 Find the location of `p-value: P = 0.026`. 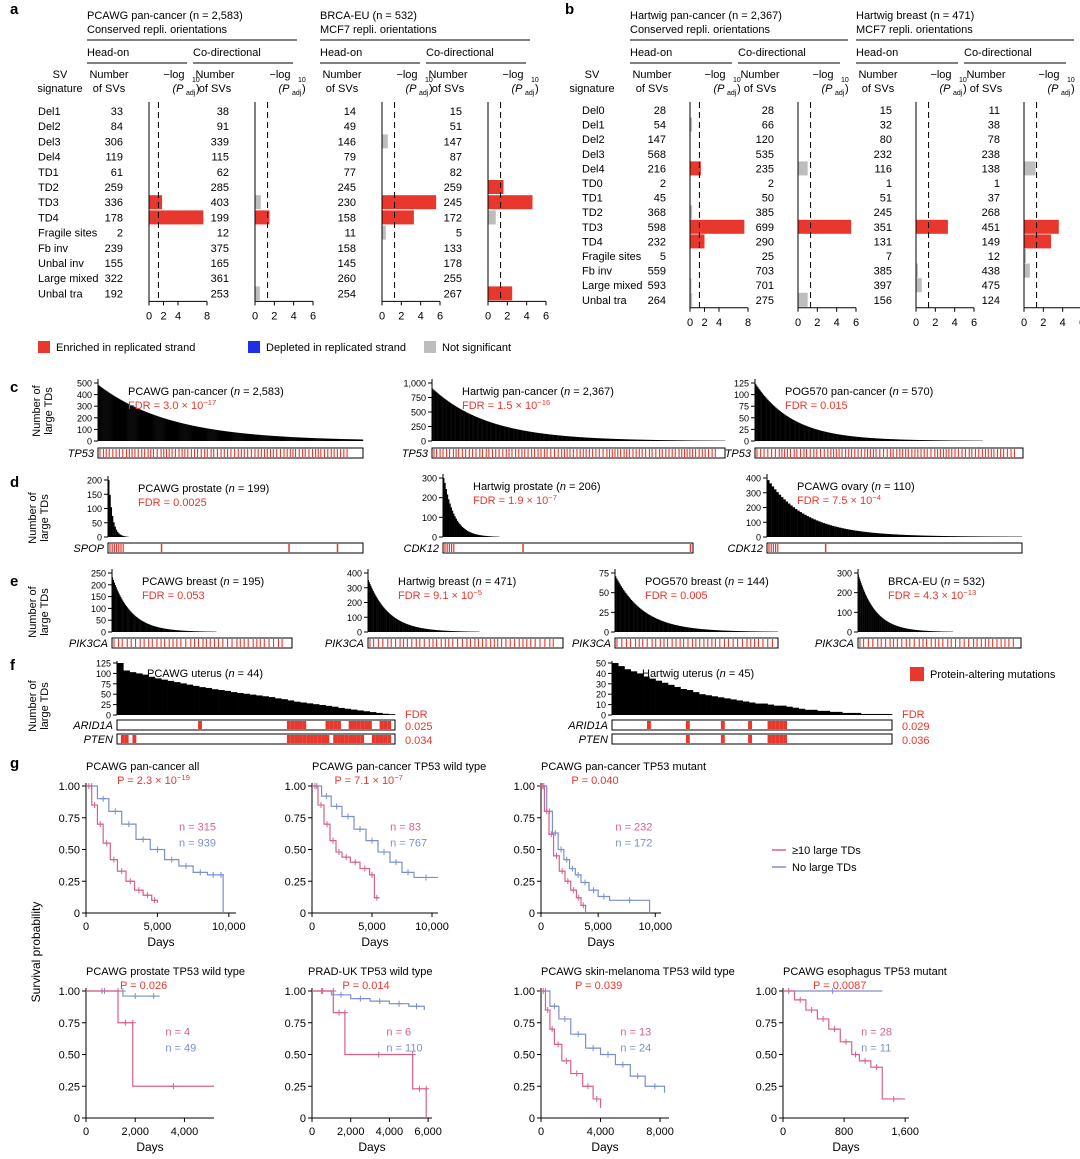

p-value: P = 0.026 is located at coordinates (143, 986).